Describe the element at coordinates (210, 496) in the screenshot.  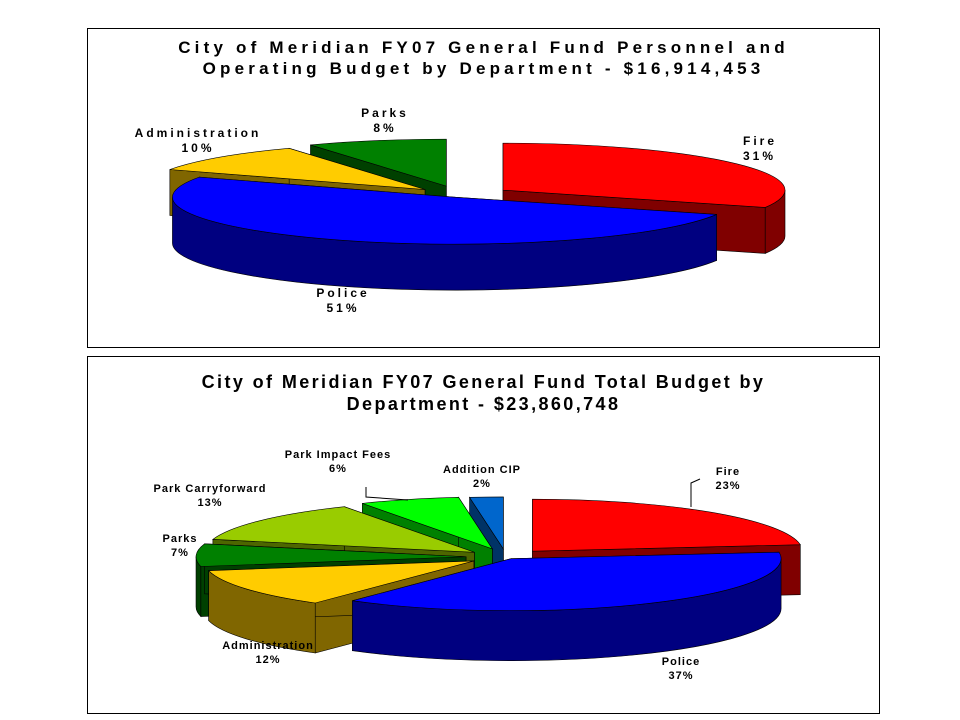
I see `slice-label-park-carryforward: Park Carryforward 13%` at that location.